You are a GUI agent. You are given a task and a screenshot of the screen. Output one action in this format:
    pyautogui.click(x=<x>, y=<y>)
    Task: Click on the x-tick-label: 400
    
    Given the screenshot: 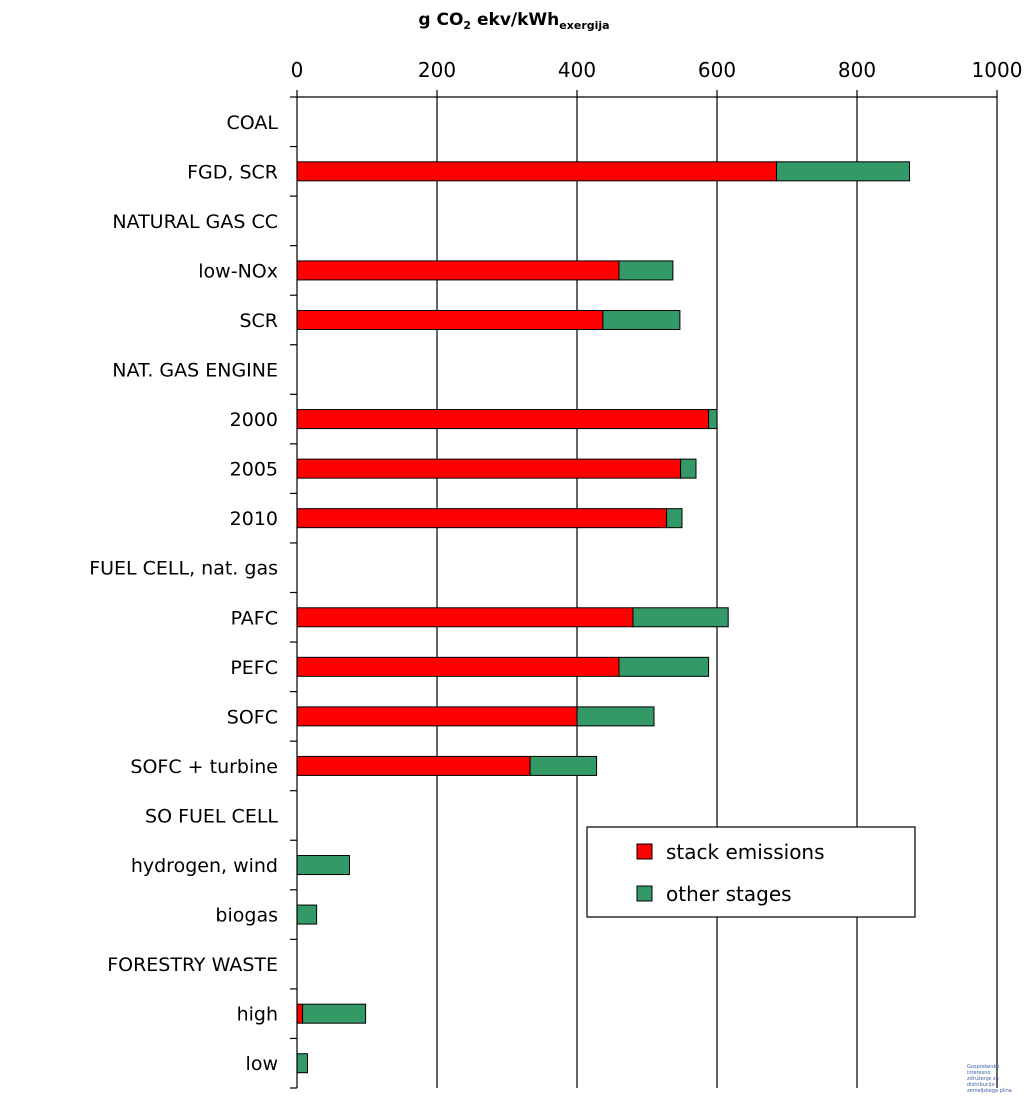 What is the action you would take?
    pyautogui.click(x=577, y=70)
    